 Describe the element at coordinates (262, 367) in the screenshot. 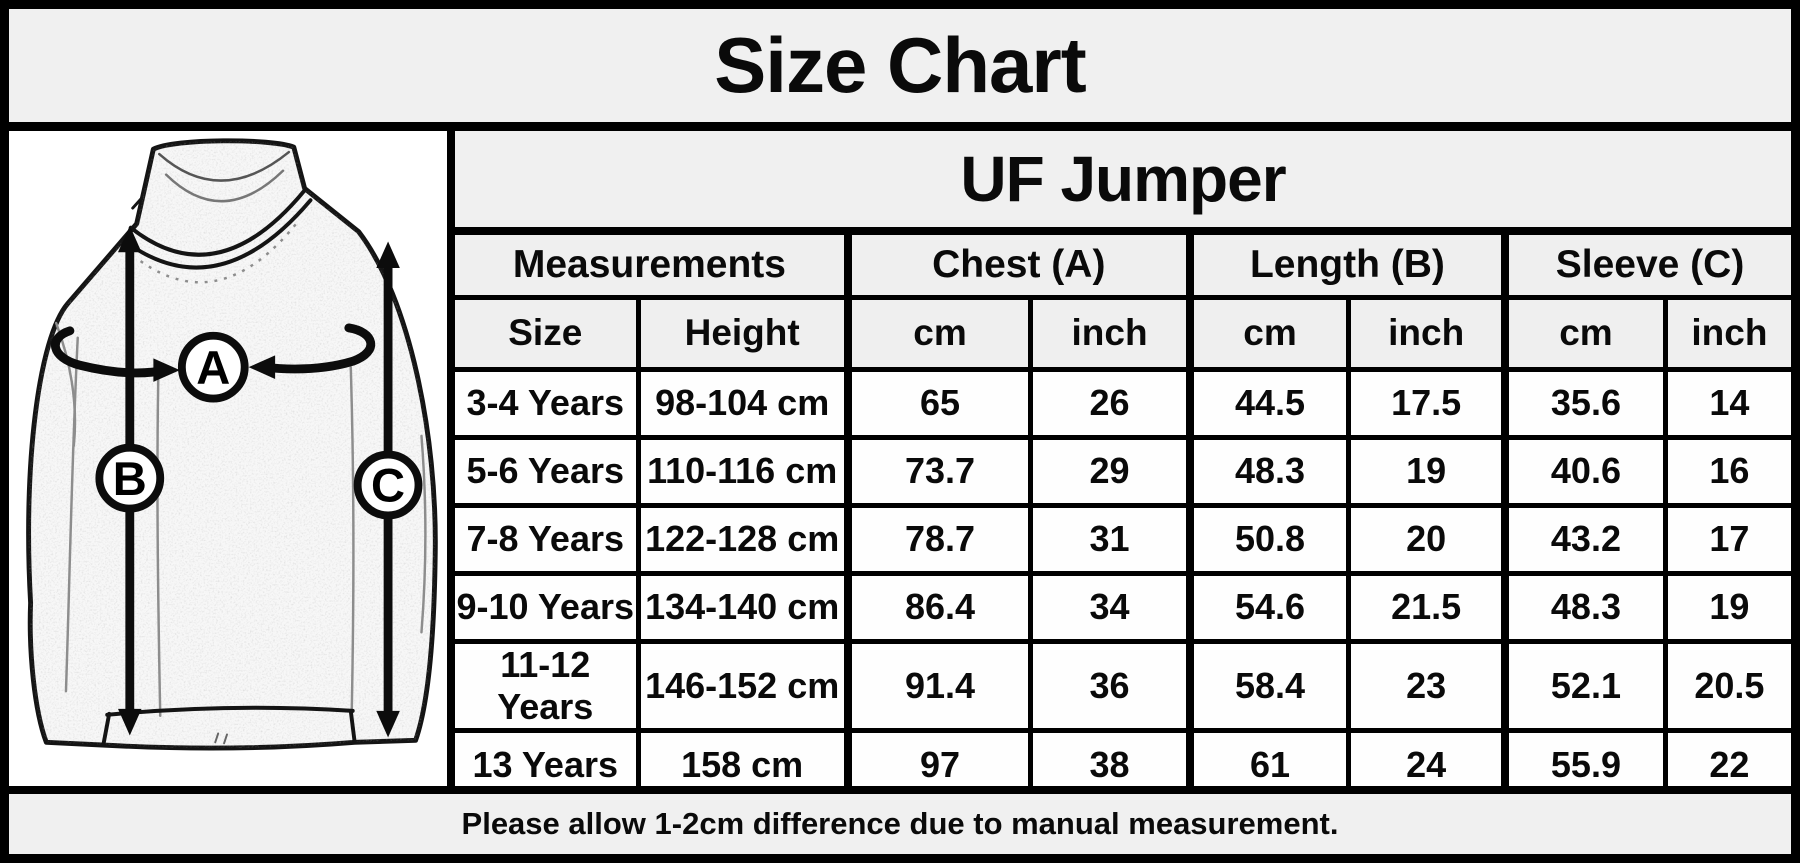

I see `chest-arrowhead-left` at that location.